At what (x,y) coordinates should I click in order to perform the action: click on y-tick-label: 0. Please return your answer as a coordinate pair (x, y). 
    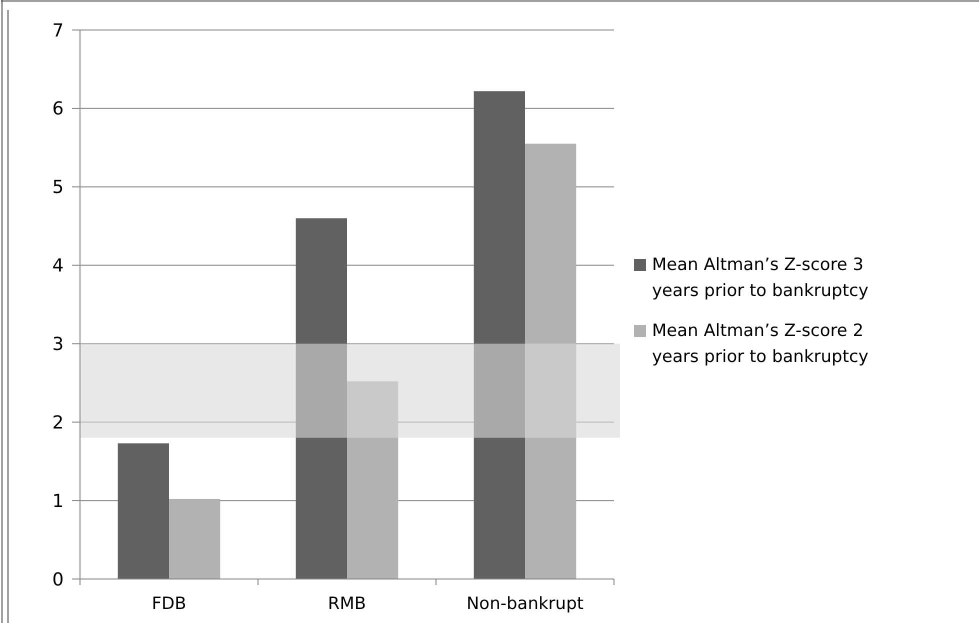
    Looking at the image, I should click on (58, 579).